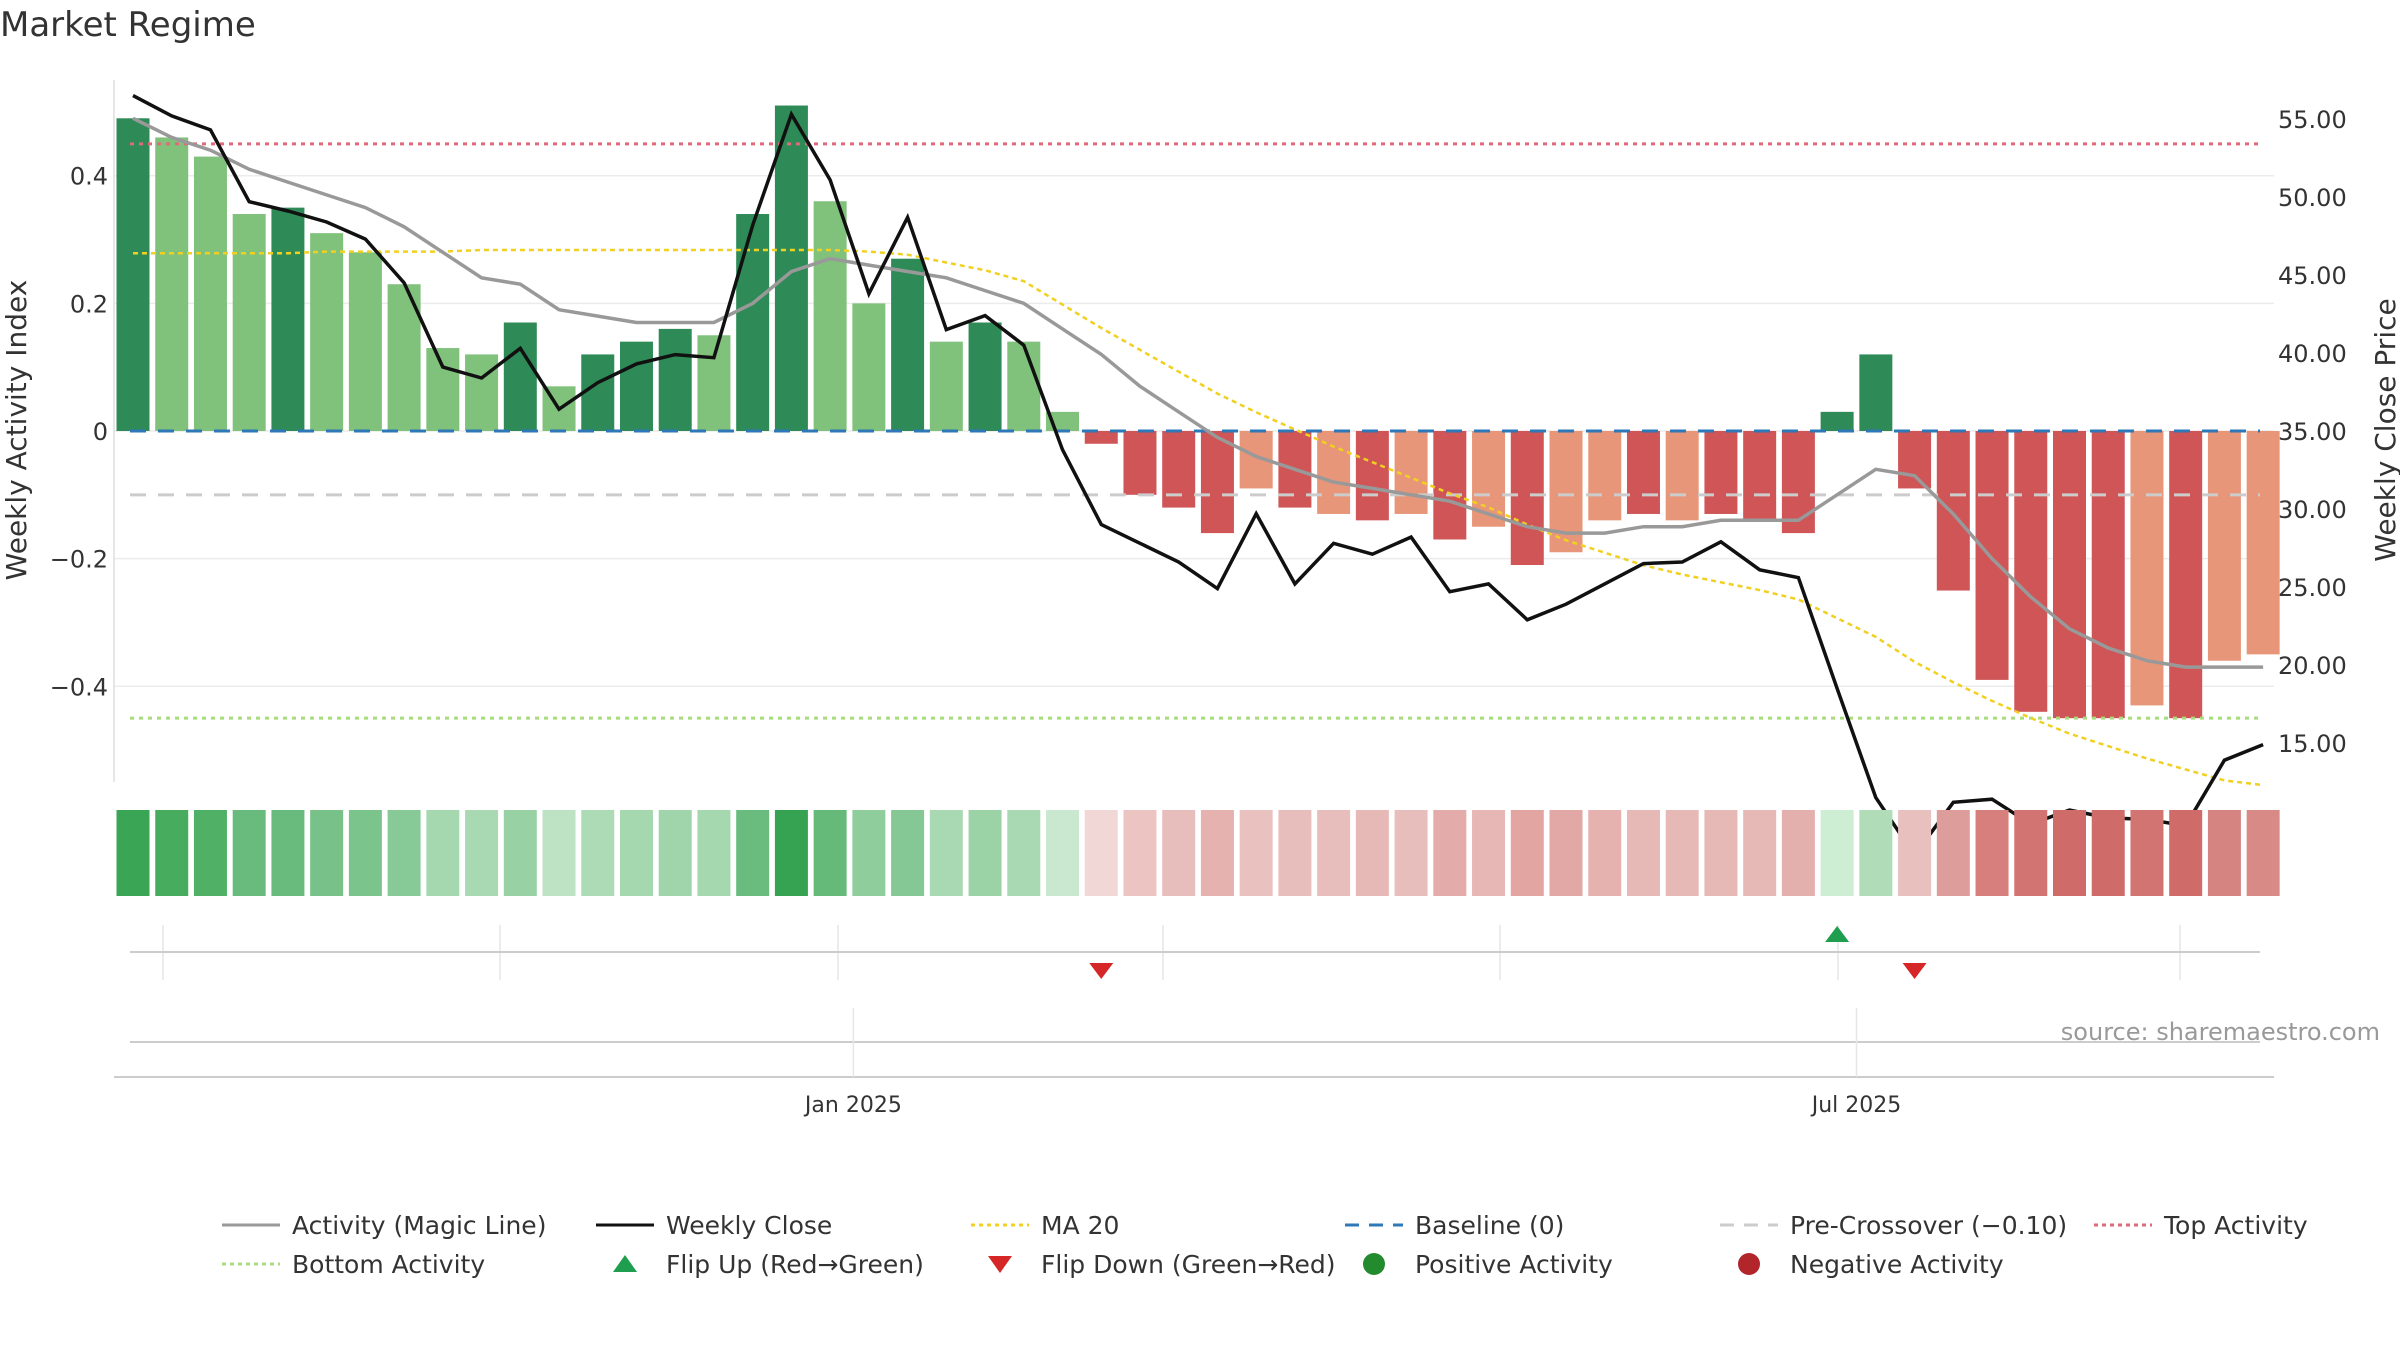 The height and width of the screenshot is (1350, 2400). What do you see at coordinates (2312, 120) in the screenshot?
I see `right-tick-label-0: 55.00` at bounding box center [2312, 120].